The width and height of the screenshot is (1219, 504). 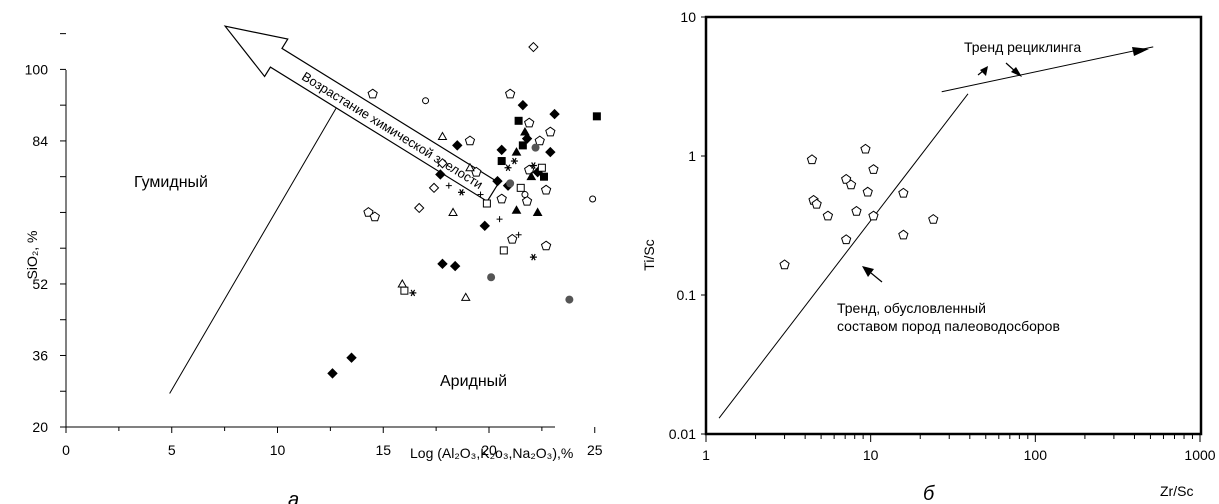 I want to click on maturity-arrow-label: Возрастание химической зрелости, so click(x=392, y=130).